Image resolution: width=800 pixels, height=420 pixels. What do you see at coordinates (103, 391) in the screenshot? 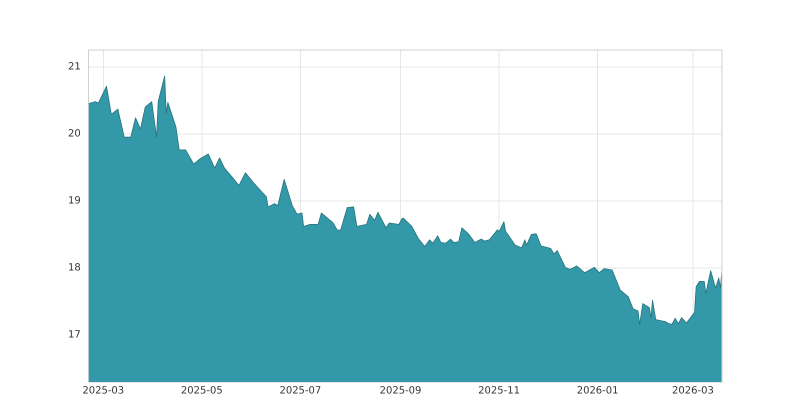
I see `x-tick-label: 2025-03` at bounding box center [103, 391].